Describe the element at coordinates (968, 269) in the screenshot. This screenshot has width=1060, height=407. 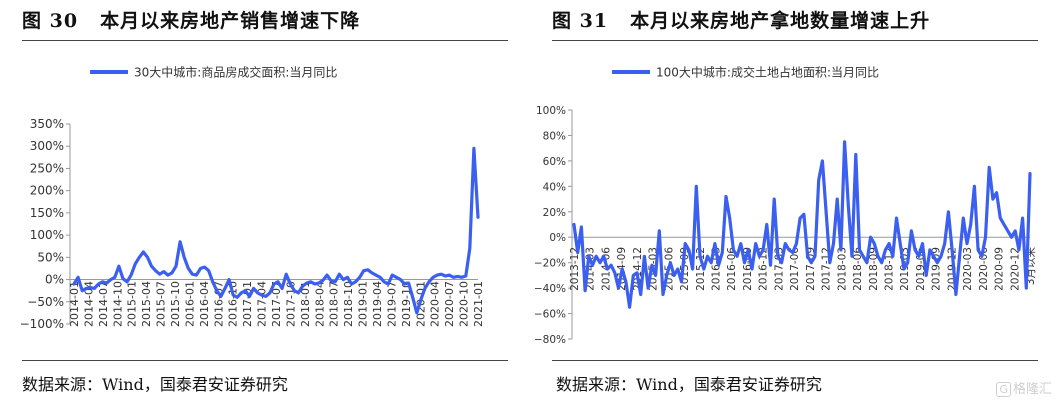
I see `x-tick-label: 2020-03` at that location.